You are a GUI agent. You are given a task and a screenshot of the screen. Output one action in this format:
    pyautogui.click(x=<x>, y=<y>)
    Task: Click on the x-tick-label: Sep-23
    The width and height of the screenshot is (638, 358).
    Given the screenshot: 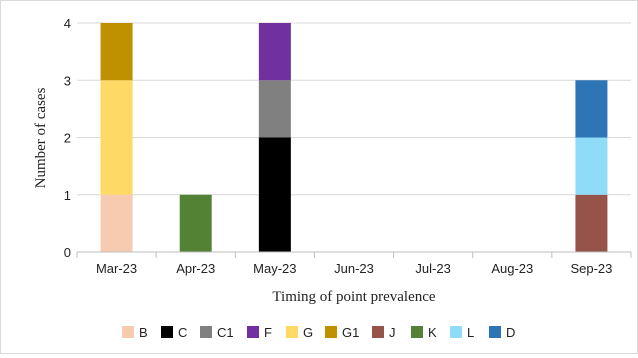 What is the action you would take?
    pyautogui.click(x=591, y=268)
    